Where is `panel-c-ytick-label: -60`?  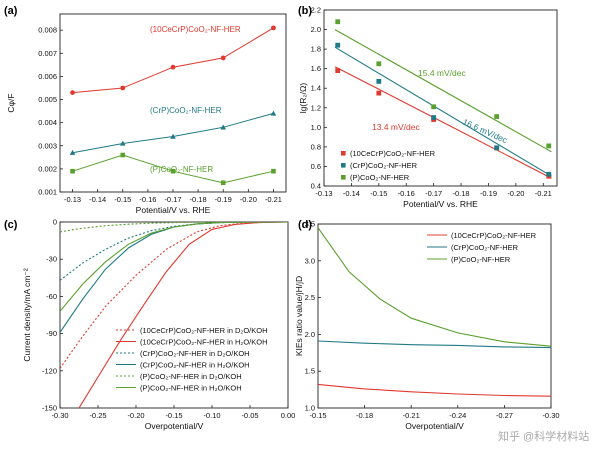
panel-c-ytick-label: -60 is located at coordinates (51, 296).